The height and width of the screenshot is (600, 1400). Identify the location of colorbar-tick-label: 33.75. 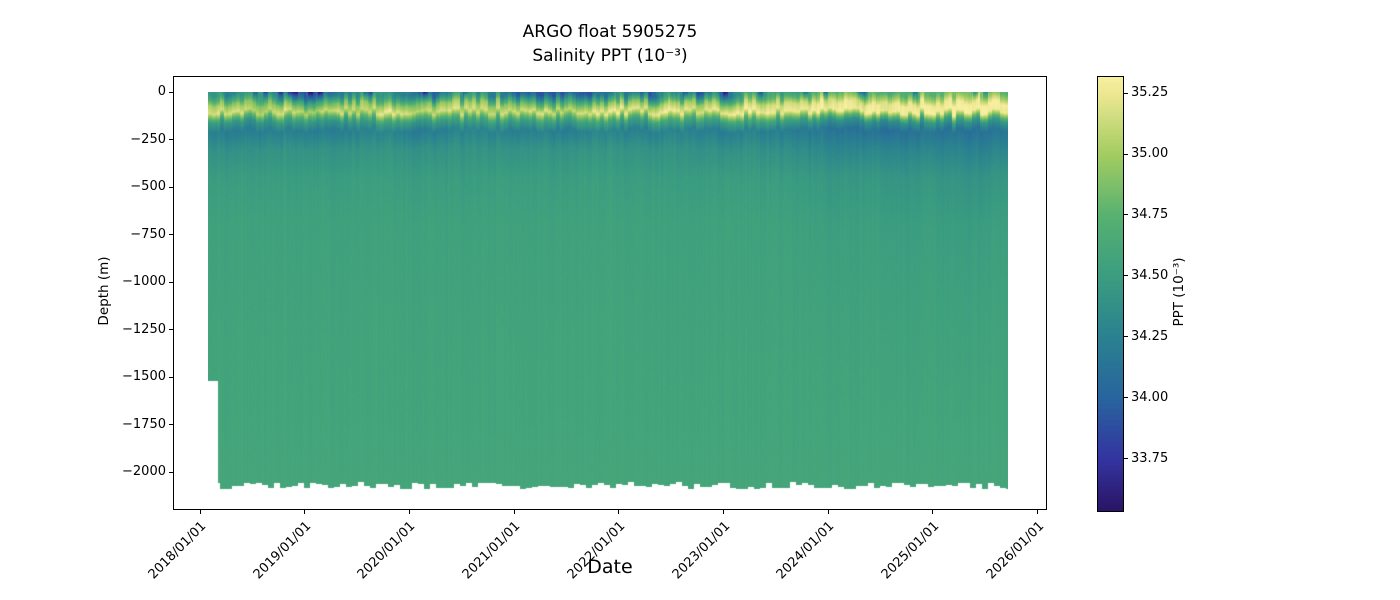
(1150, 458).